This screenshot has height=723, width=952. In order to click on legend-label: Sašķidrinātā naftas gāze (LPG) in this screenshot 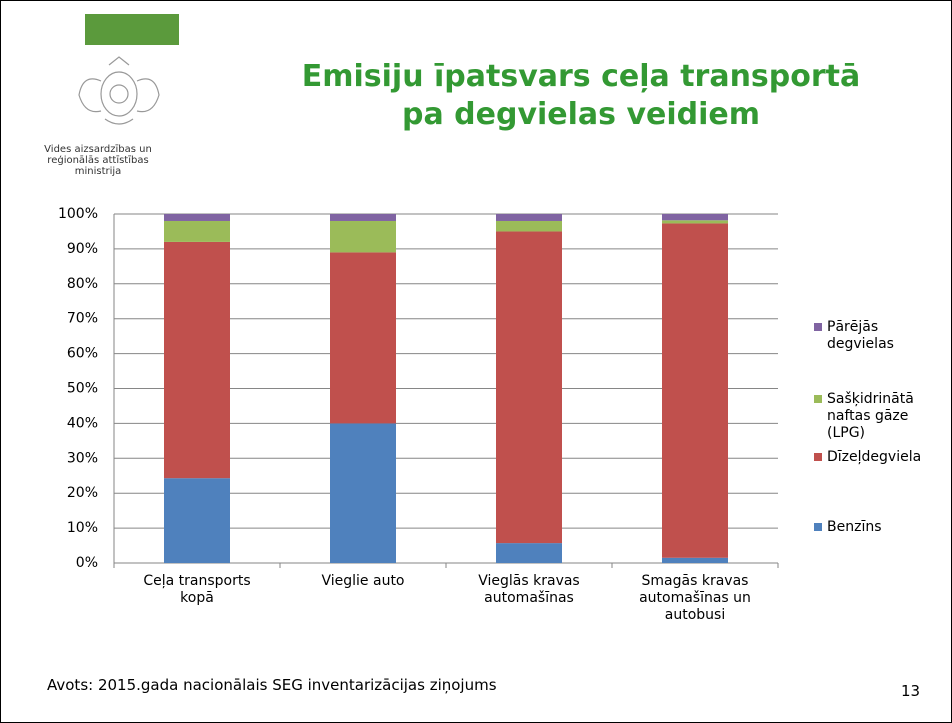, I will do `click(870, 416)`.